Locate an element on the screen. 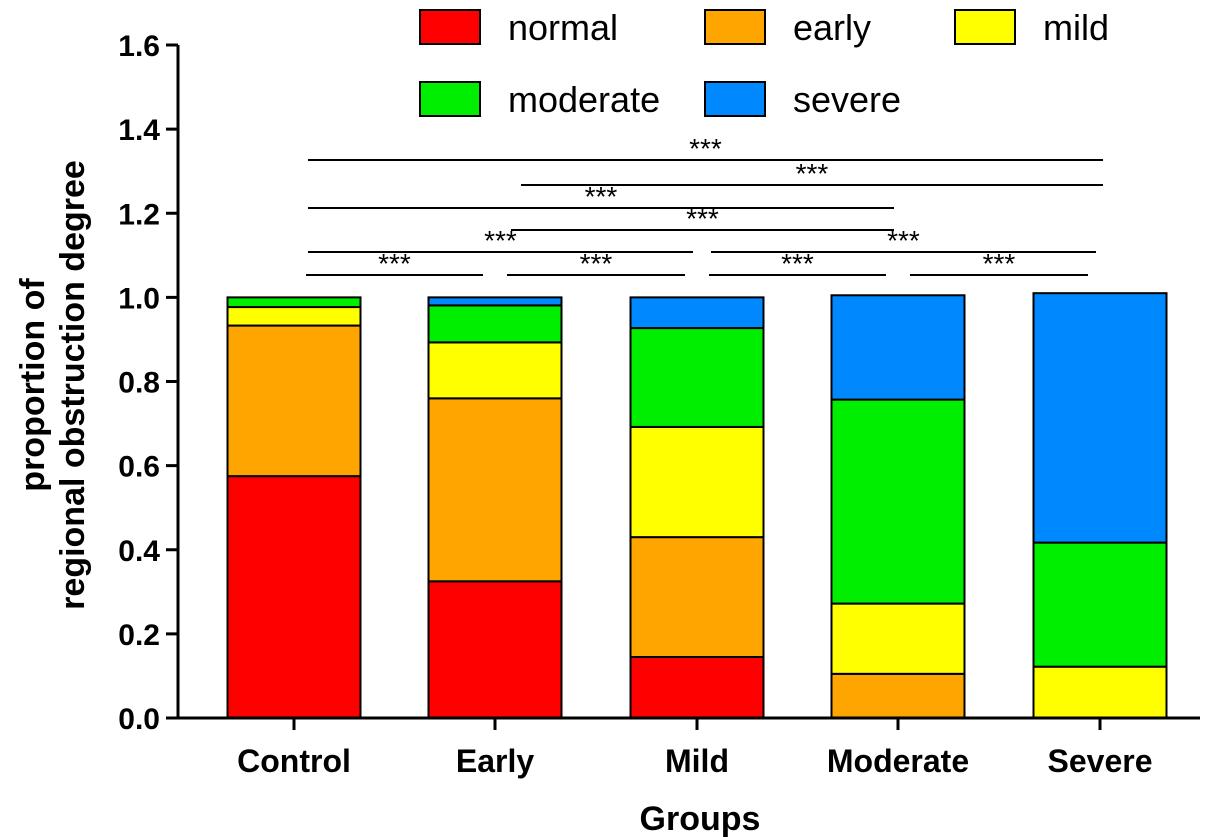 The height and width of the screenshot is (837, 1210). y-tick-label: 1.0 is located at coordinates (139, 298).